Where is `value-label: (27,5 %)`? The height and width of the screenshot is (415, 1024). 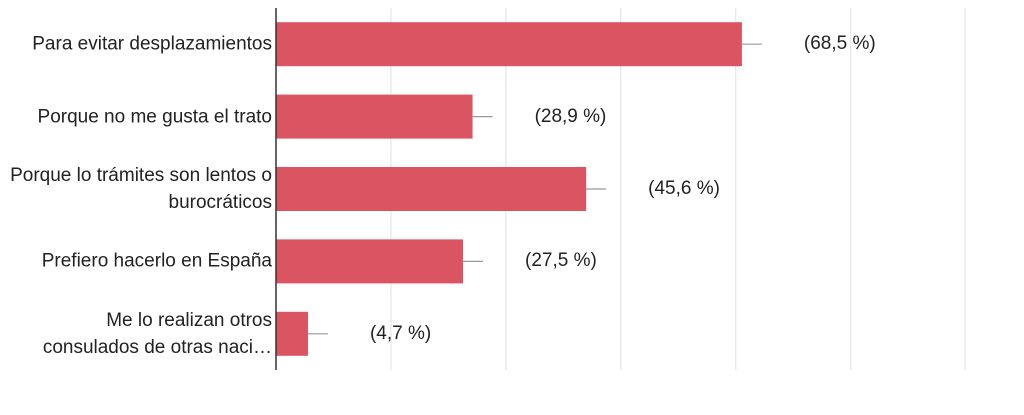
value-label: (27,5 %) is located at coordinates (561, 261).